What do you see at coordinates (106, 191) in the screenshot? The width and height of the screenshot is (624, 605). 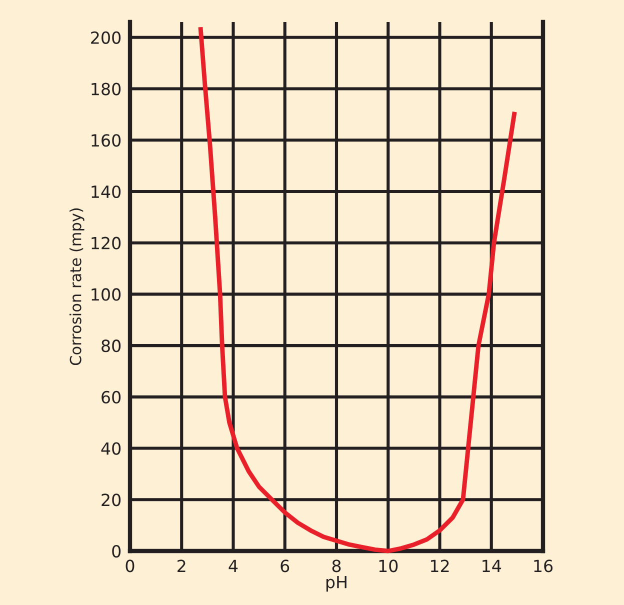 I see `y-tick-label: 140` at bounding box center [106, 191].